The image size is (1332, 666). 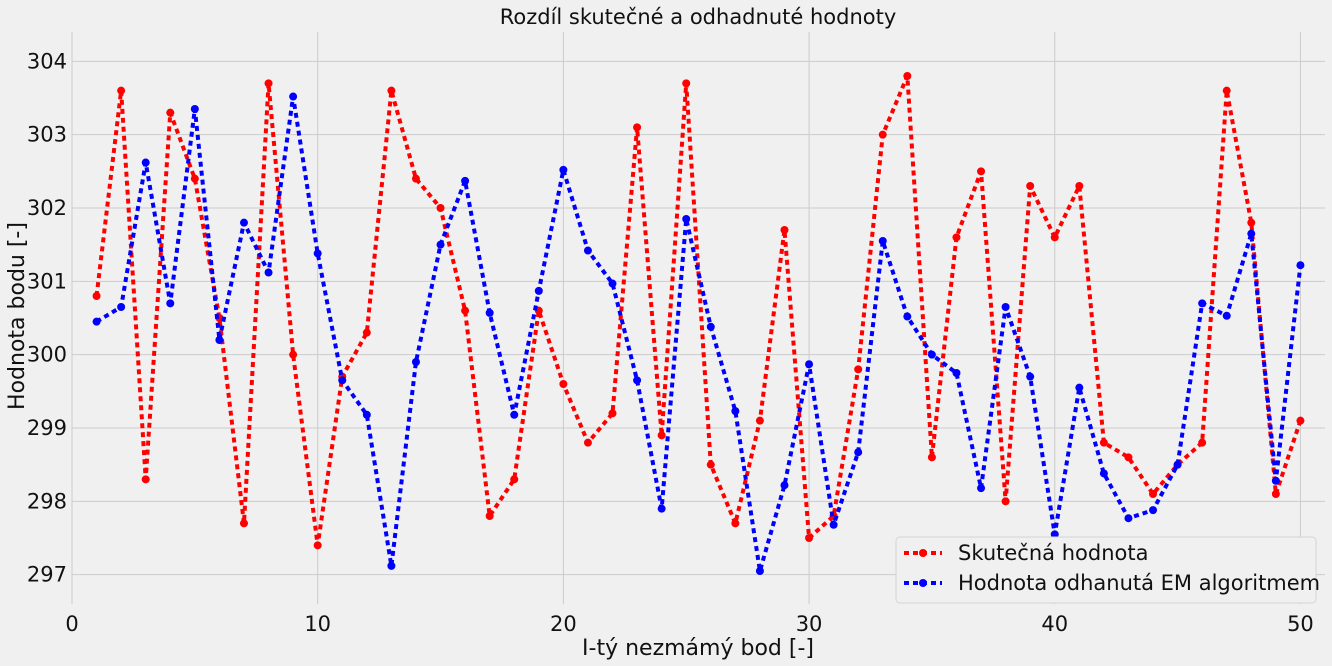 I want to click on y-tick-label: 297, so click(x=47, y=575).